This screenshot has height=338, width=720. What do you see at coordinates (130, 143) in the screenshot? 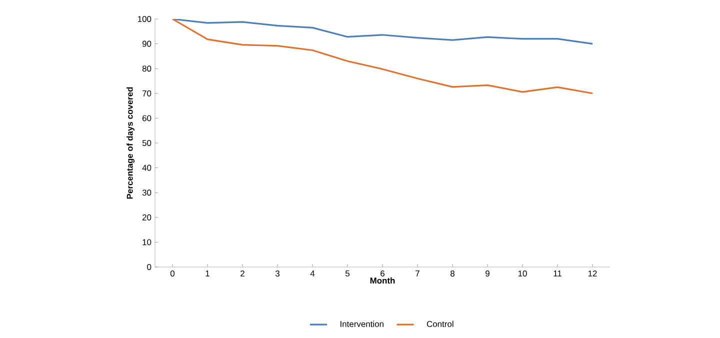
I see `y-axis-title: Percentage of days covered` at bounding box center [130, 143].